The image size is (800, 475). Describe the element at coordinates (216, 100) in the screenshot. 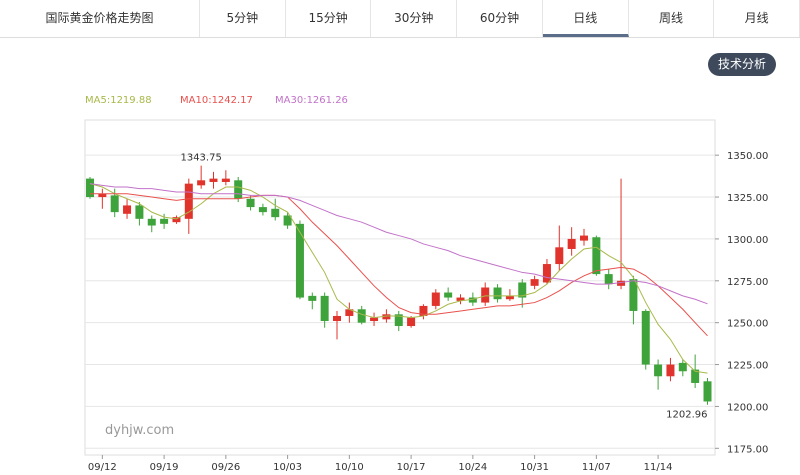

I see `legend-label: MA10:1242.17` at that location.